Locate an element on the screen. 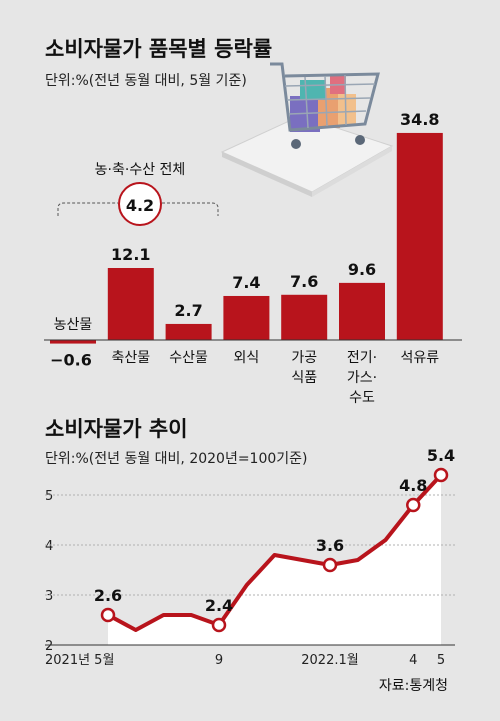 Image resolution: width=500 pixels, height=721 pixels. bar-category-label: 외식 is located at coordinates (247, 358).